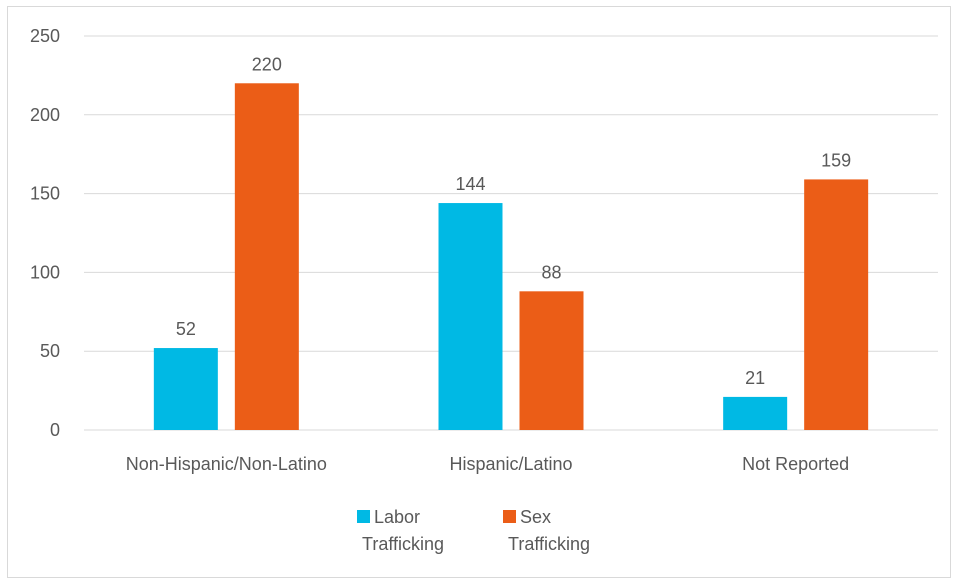  What do you see at coordinates (551, 272) in the screenshot?
I see `data-label: 88` at bounding box center [551, 272].